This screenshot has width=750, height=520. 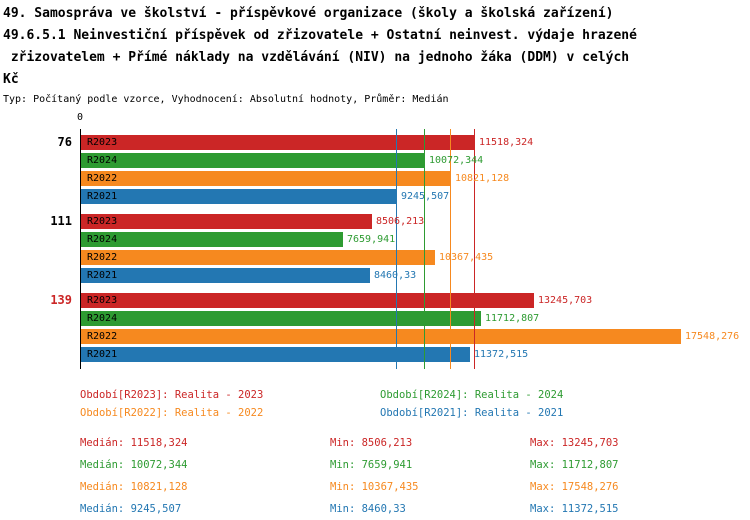 What do you see at coordinates (134, 443) in the screenshot?
I see `stat-median-R2023: Medián: 11518,324` at bounding box center [134, 443].